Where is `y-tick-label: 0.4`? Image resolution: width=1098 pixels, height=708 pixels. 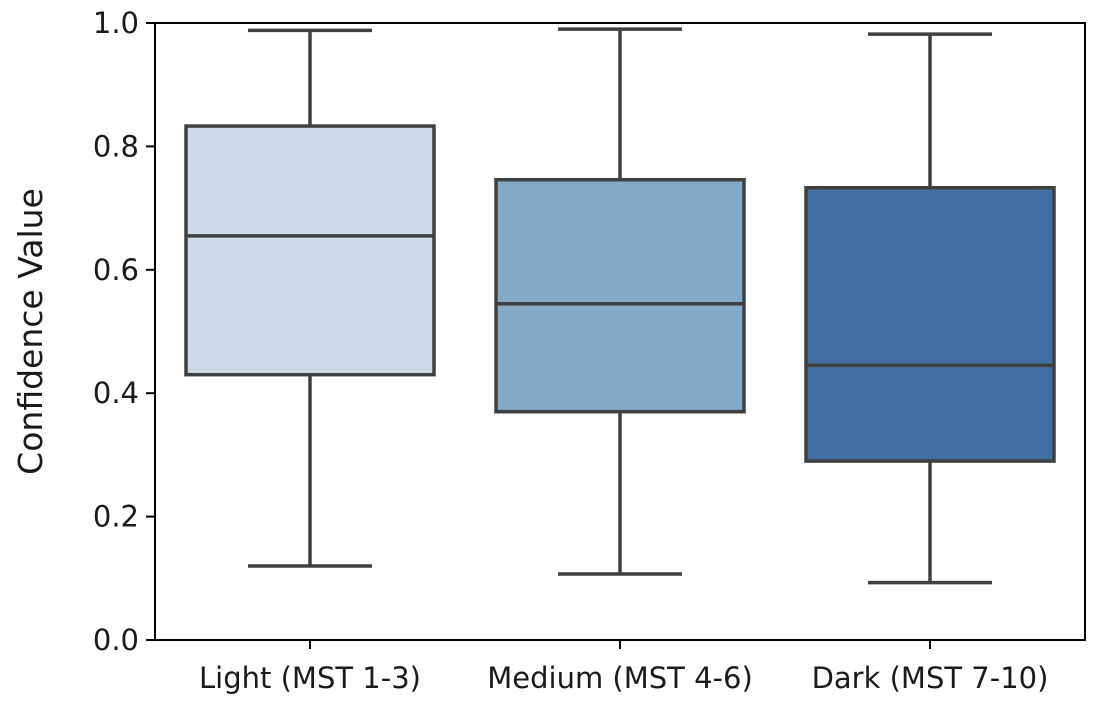
y-tick-label: 0.4 is located at coordinates (116, 393).